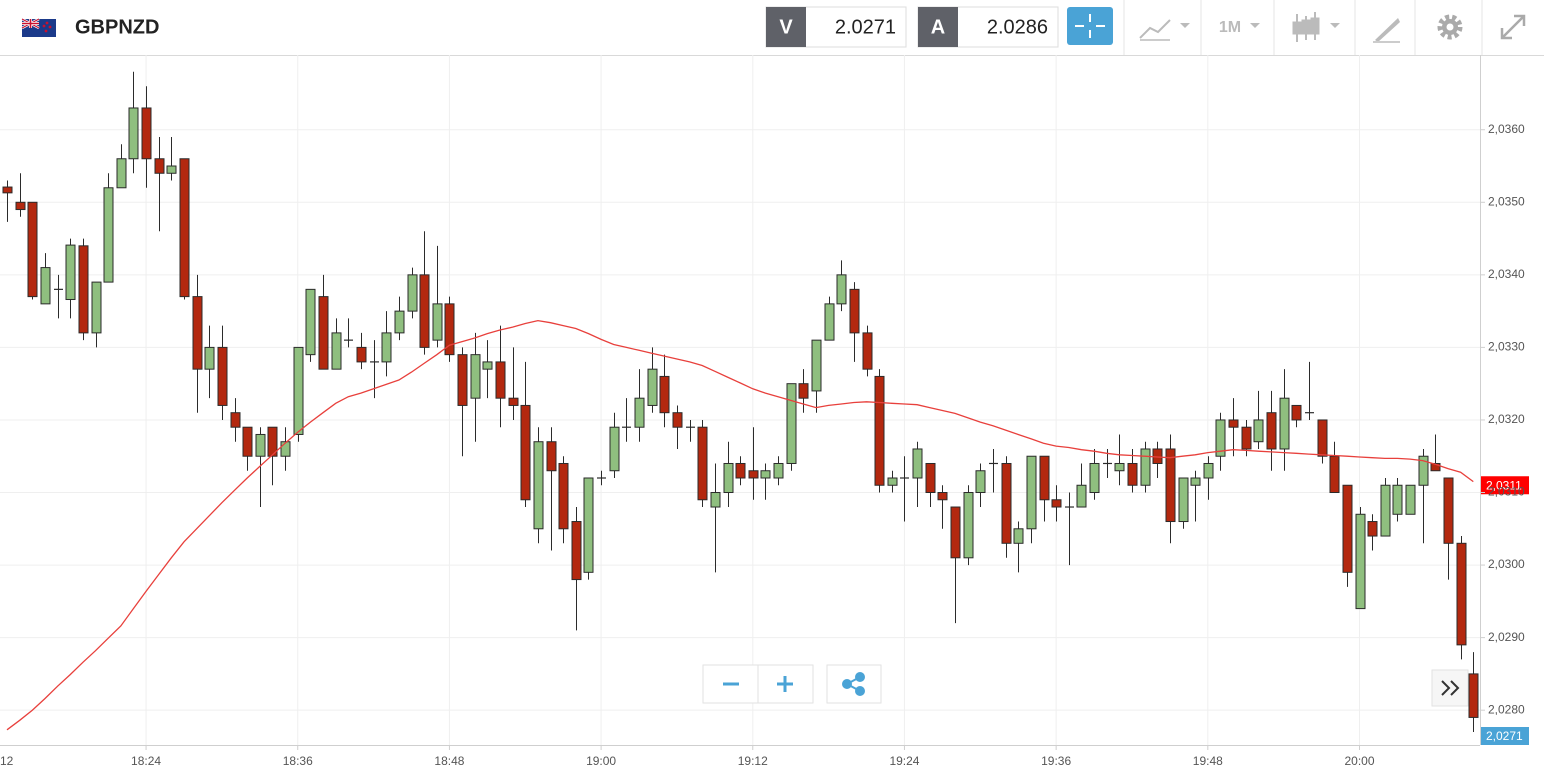  I want to click on fullscreen-button, so click(1513, 27).